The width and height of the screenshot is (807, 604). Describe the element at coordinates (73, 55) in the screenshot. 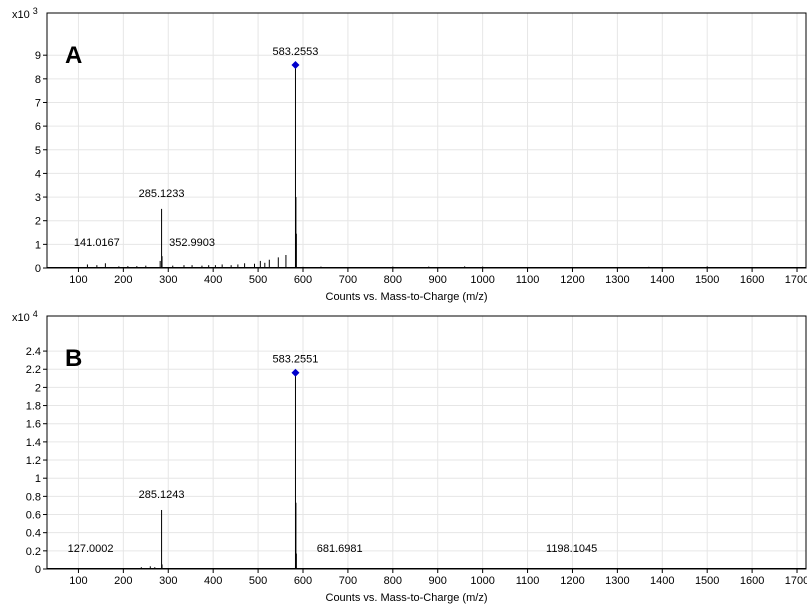

I see `panel-label: A` at that location.